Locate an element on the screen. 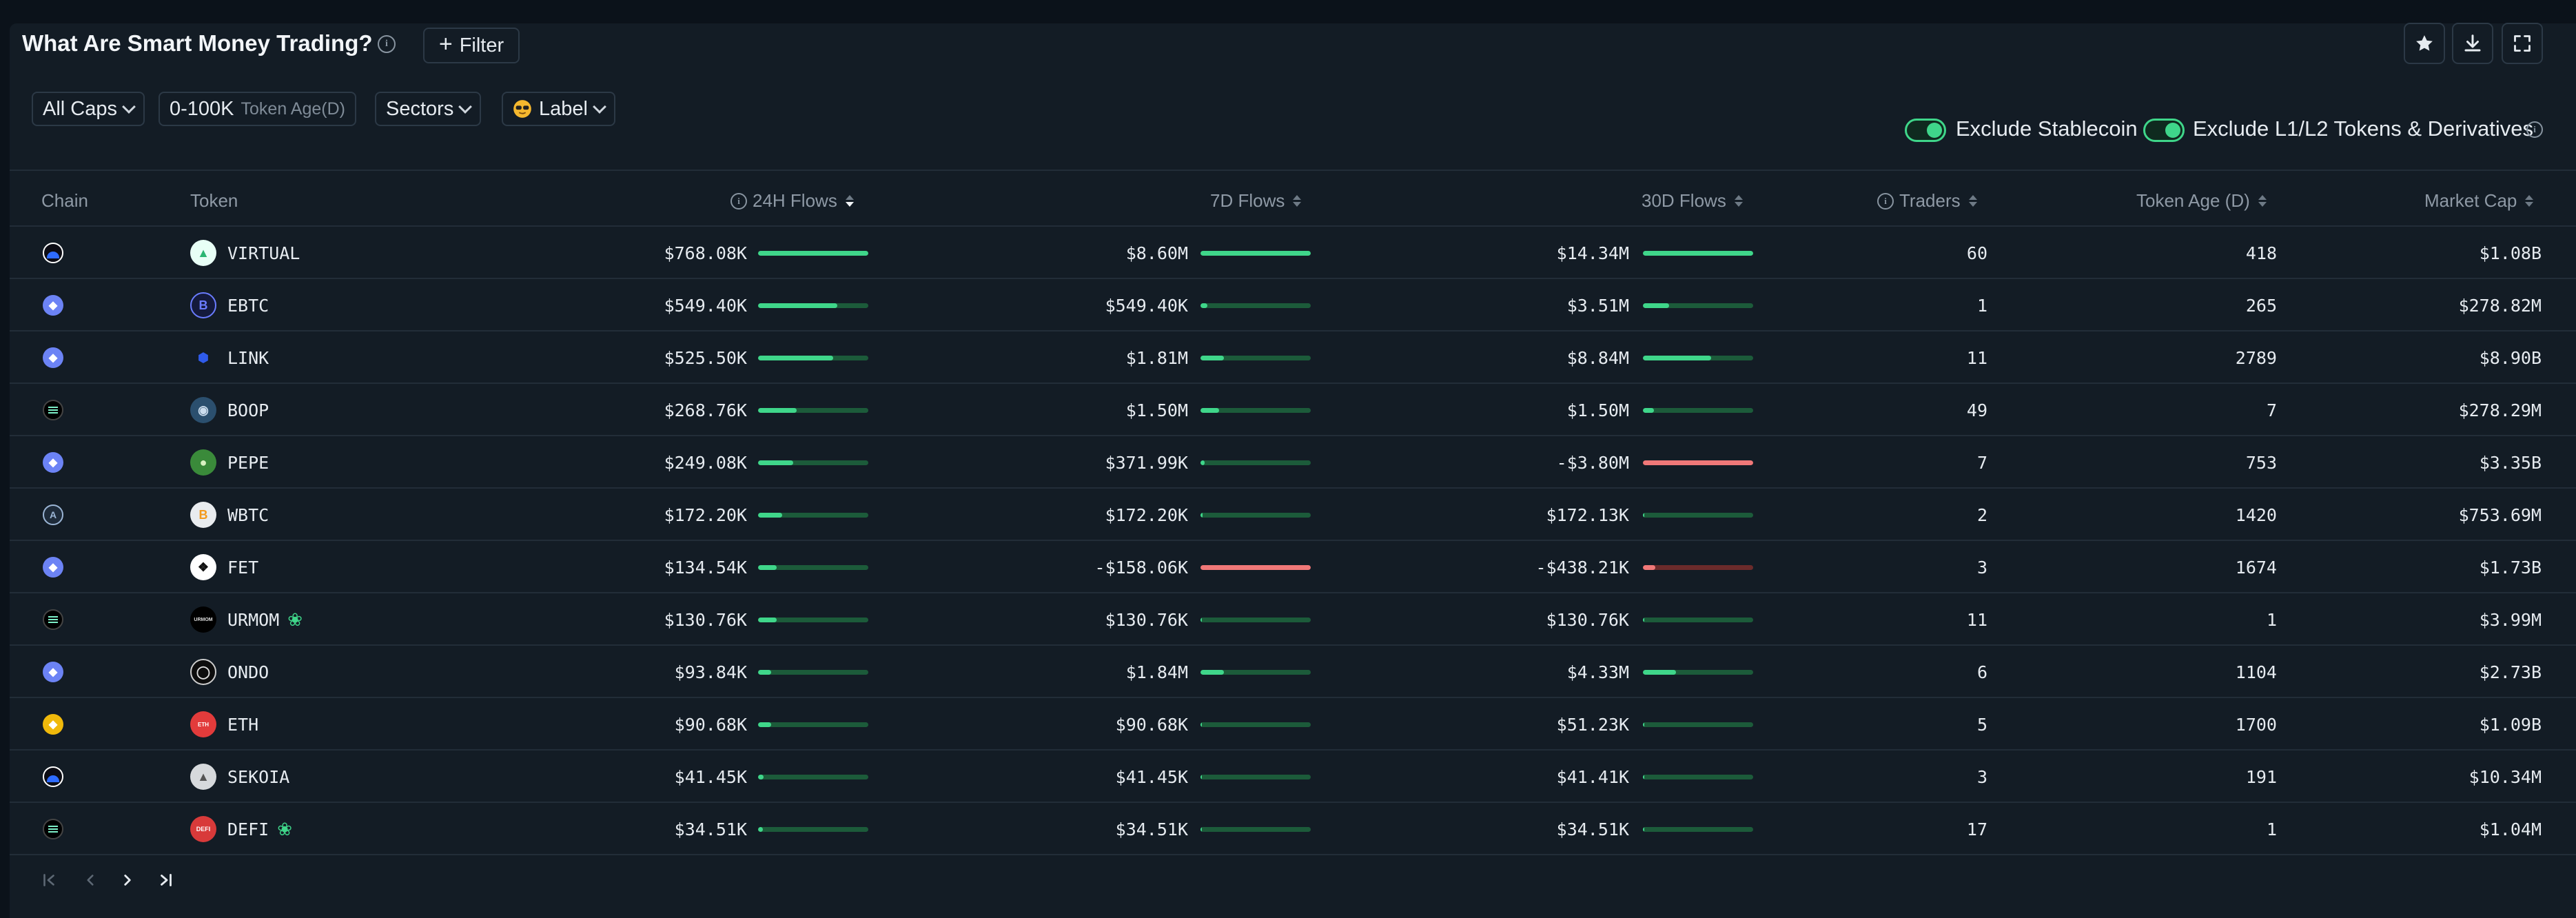 This screenshot has height=918, width=2576. token-cell: ⬢ LINK is located at coordinates (229, 358).